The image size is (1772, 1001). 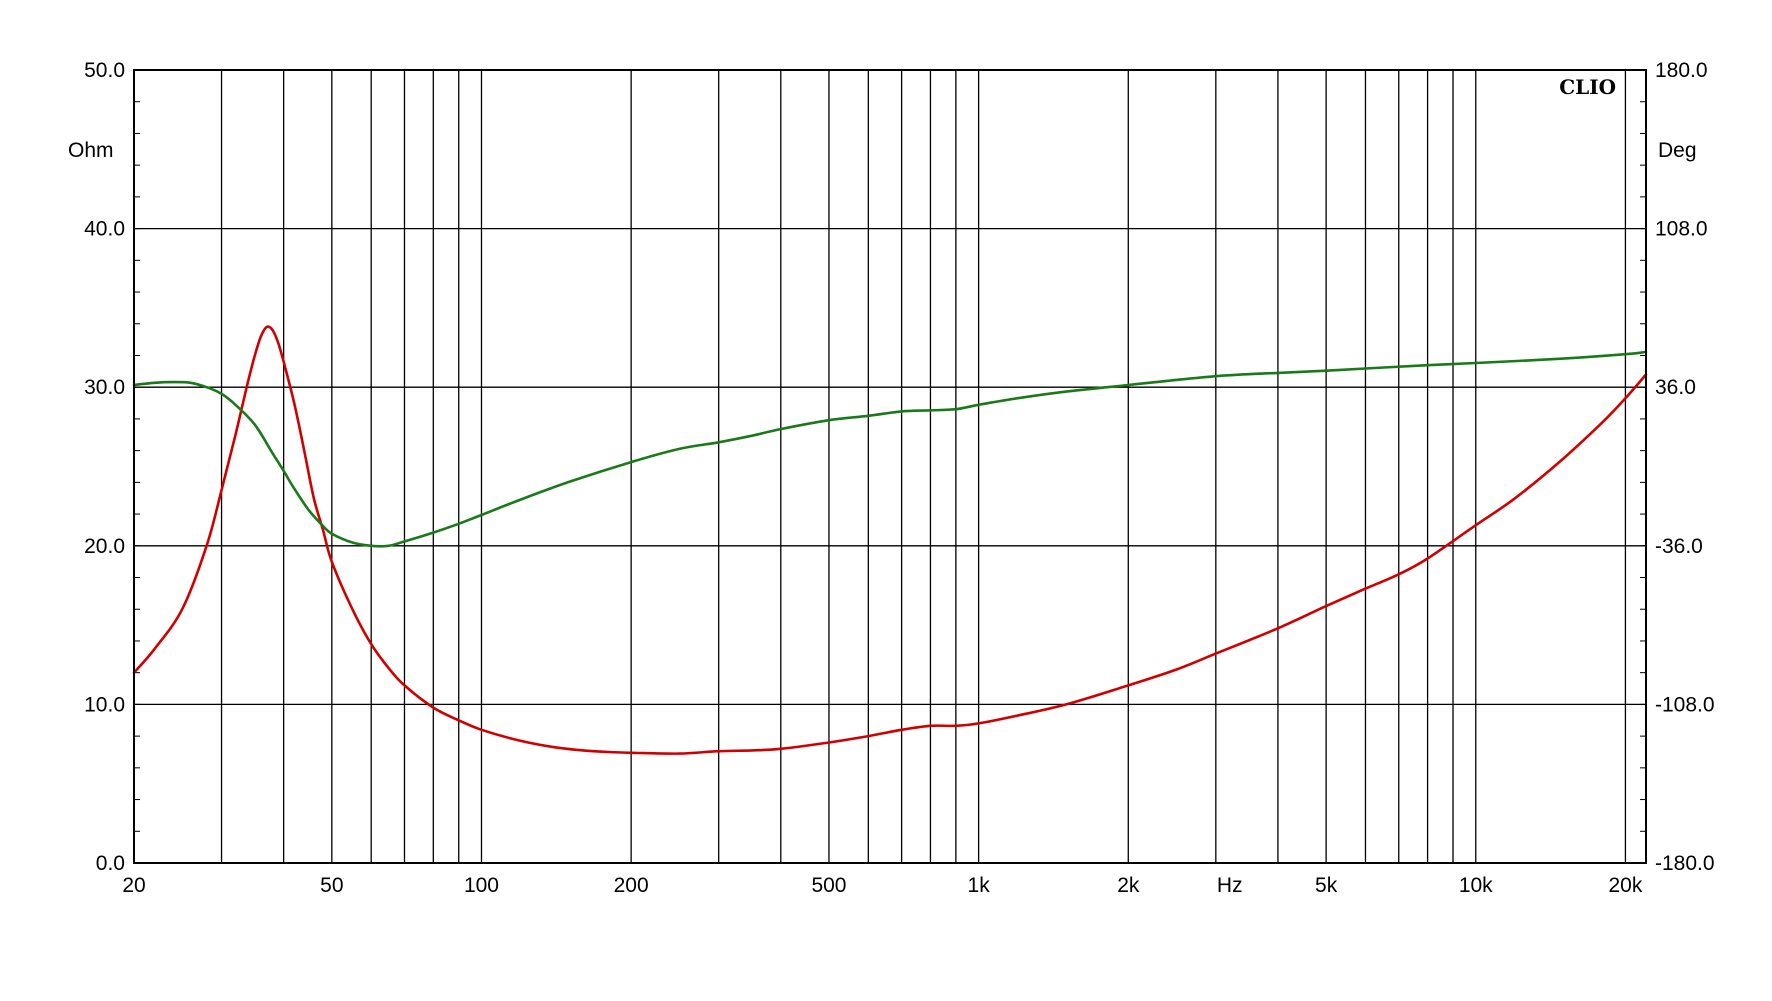 I want to click on y-right-tick-label: 108.0, so click(x=1681, y=229).